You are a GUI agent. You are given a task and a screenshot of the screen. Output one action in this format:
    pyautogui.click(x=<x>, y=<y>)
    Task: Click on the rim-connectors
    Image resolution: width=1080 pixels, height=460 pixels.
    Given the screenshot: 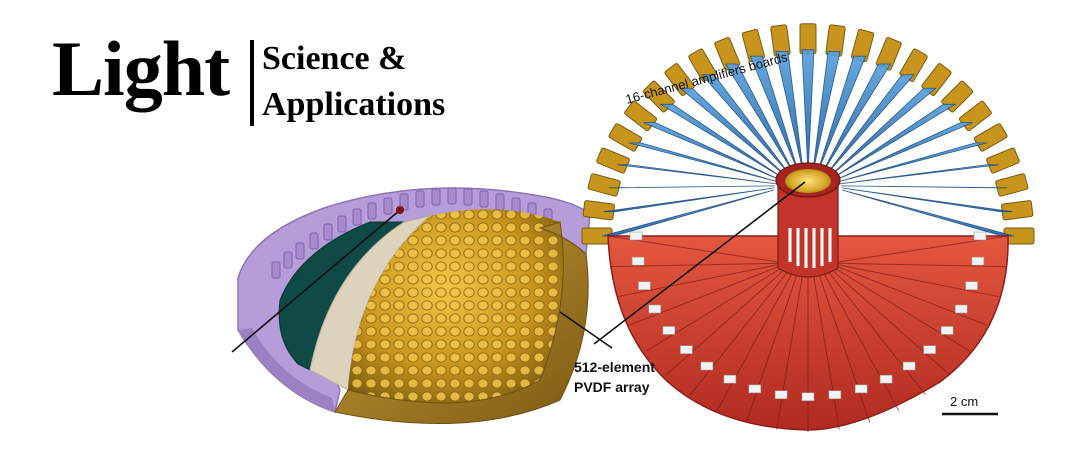 What is the action you would take?
    pyautogui.click(x=412, y=233)
    